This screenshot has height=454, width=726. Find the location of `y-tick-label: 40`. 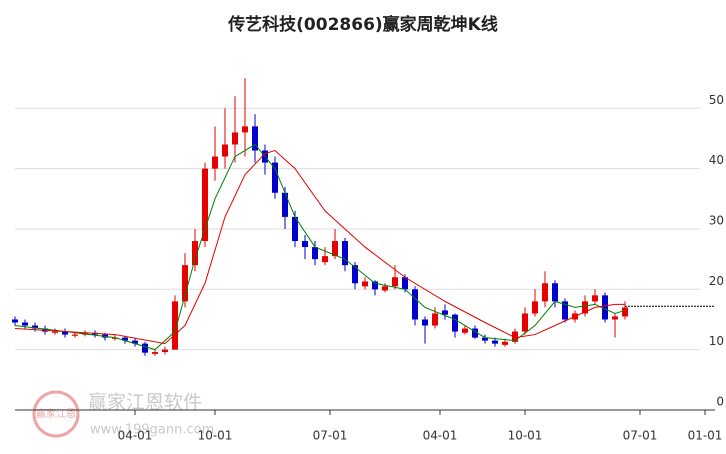

y-tick-label: 40 is located at coordinates (716, 160).